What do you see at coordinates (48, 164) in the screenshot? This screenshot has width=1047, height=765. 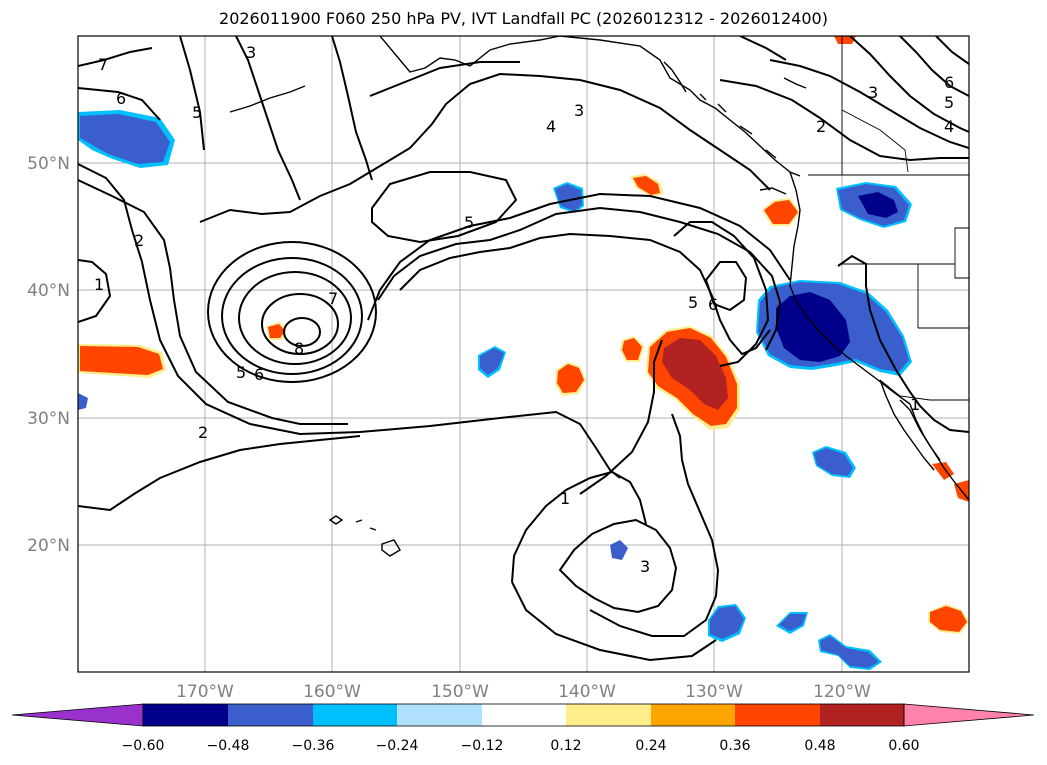 I see `lat-tick-label: 50°N` at bounding box center [48, 164].